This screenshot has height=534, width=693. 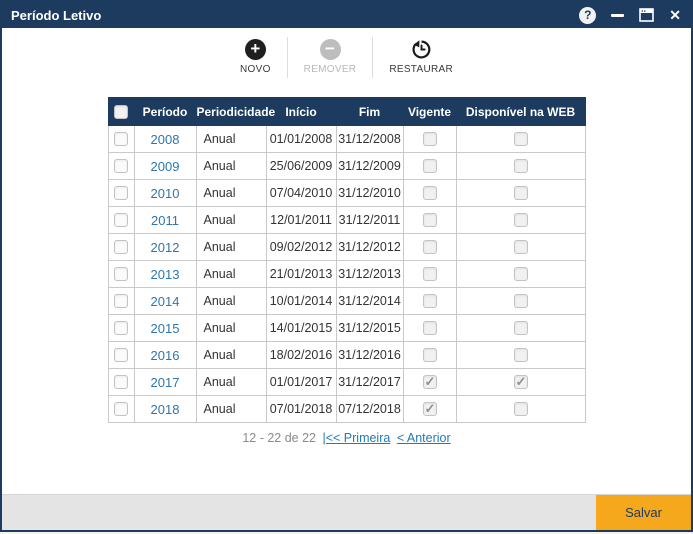 I want to click on periodo-link: 2014, so click(x=165, y=301).